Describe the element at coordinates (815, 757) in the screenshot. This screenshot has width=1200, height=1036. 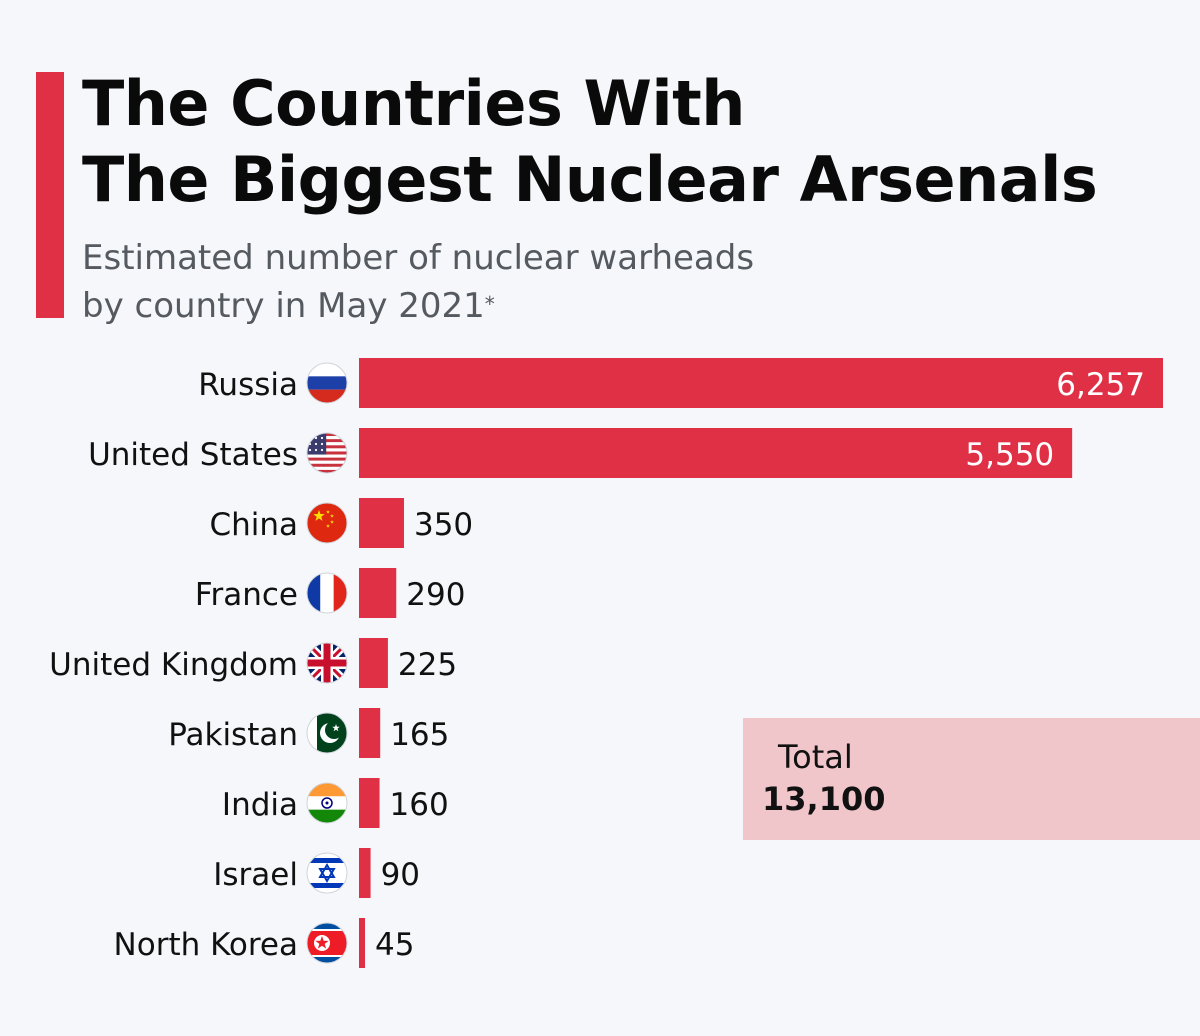
I see `total-label: Total` at that location.